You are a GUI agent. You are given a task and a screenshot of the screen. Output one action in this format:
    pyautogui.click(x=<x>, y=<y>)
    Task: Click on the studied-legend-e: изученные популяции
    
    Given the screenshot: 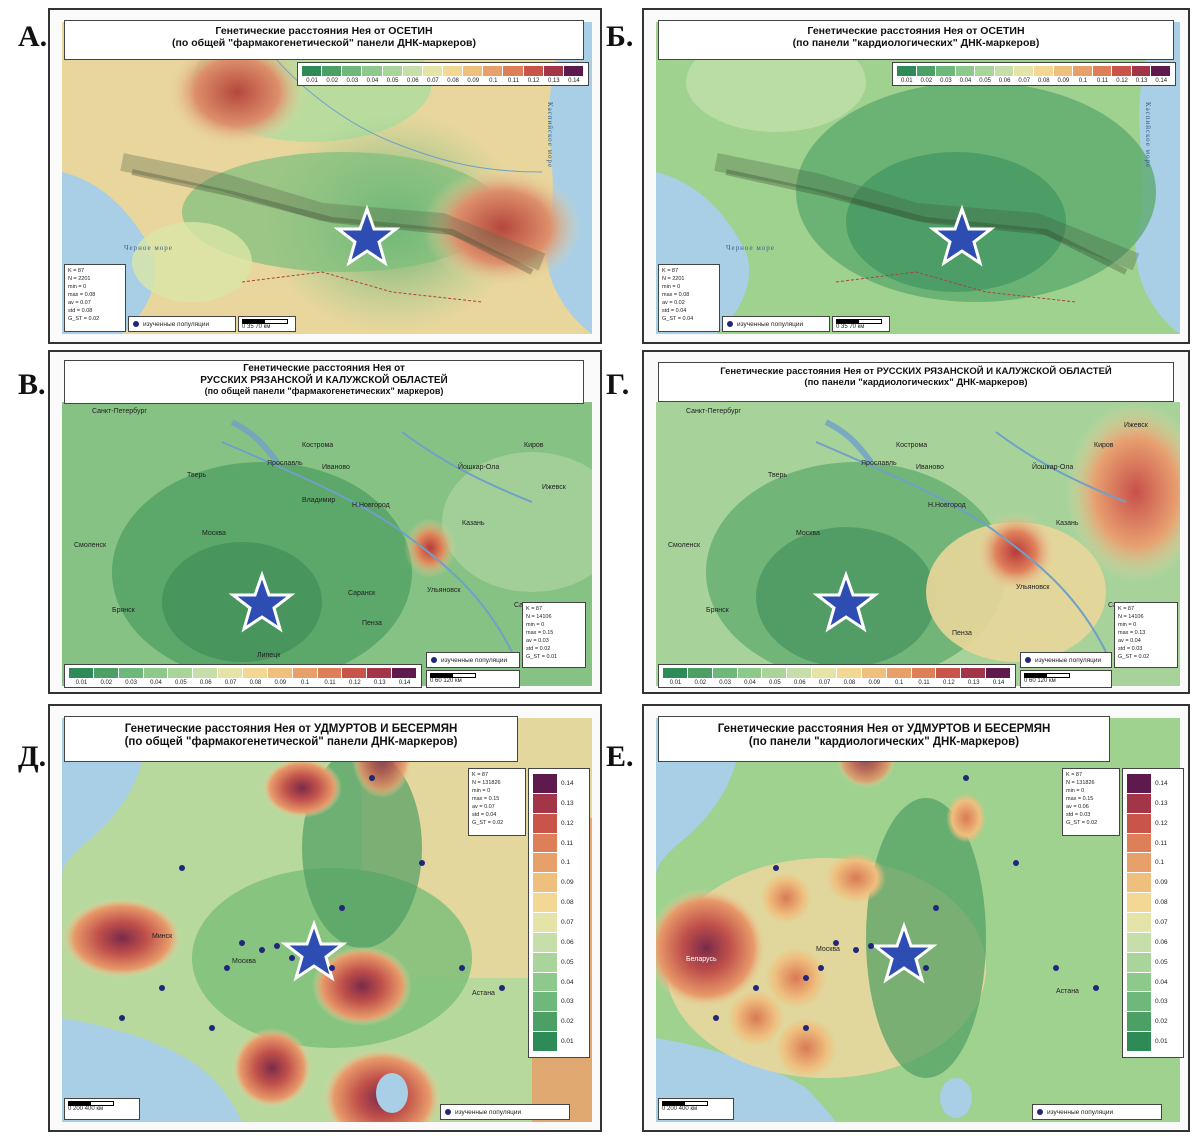 What is the action you would take?
    pyautogui.click(x=1097, y=1112)
    